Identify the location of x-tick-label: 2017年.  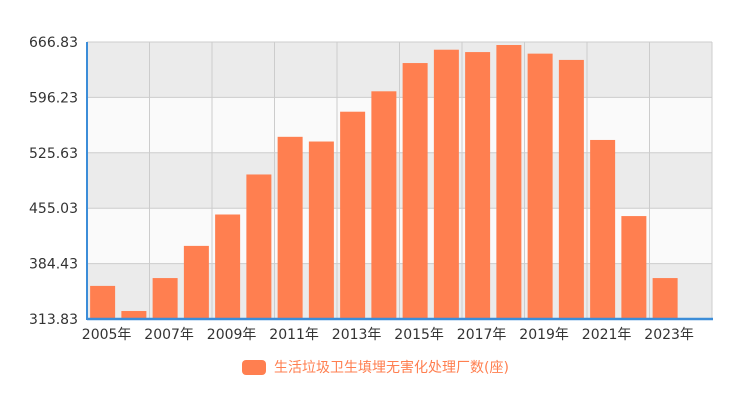
(482, 335).